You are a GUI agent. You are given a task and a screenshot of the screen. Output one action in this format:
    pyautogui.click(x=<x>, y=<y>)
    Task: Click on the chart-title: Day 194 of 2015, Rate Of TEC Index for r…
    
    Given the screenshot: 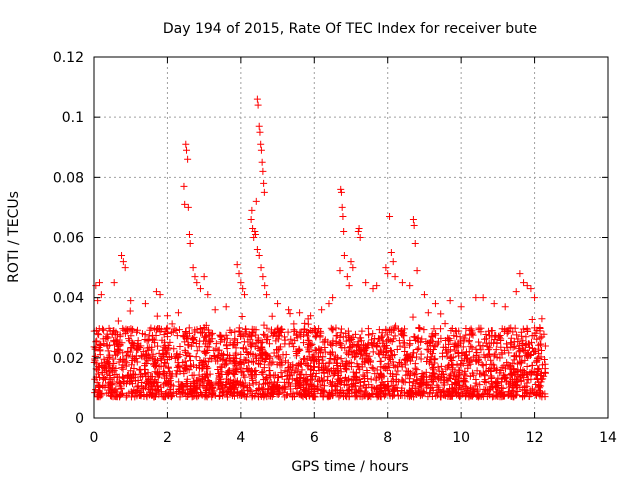 What is the action you would take?
    pyautogui.click(x=350, y=29)
    